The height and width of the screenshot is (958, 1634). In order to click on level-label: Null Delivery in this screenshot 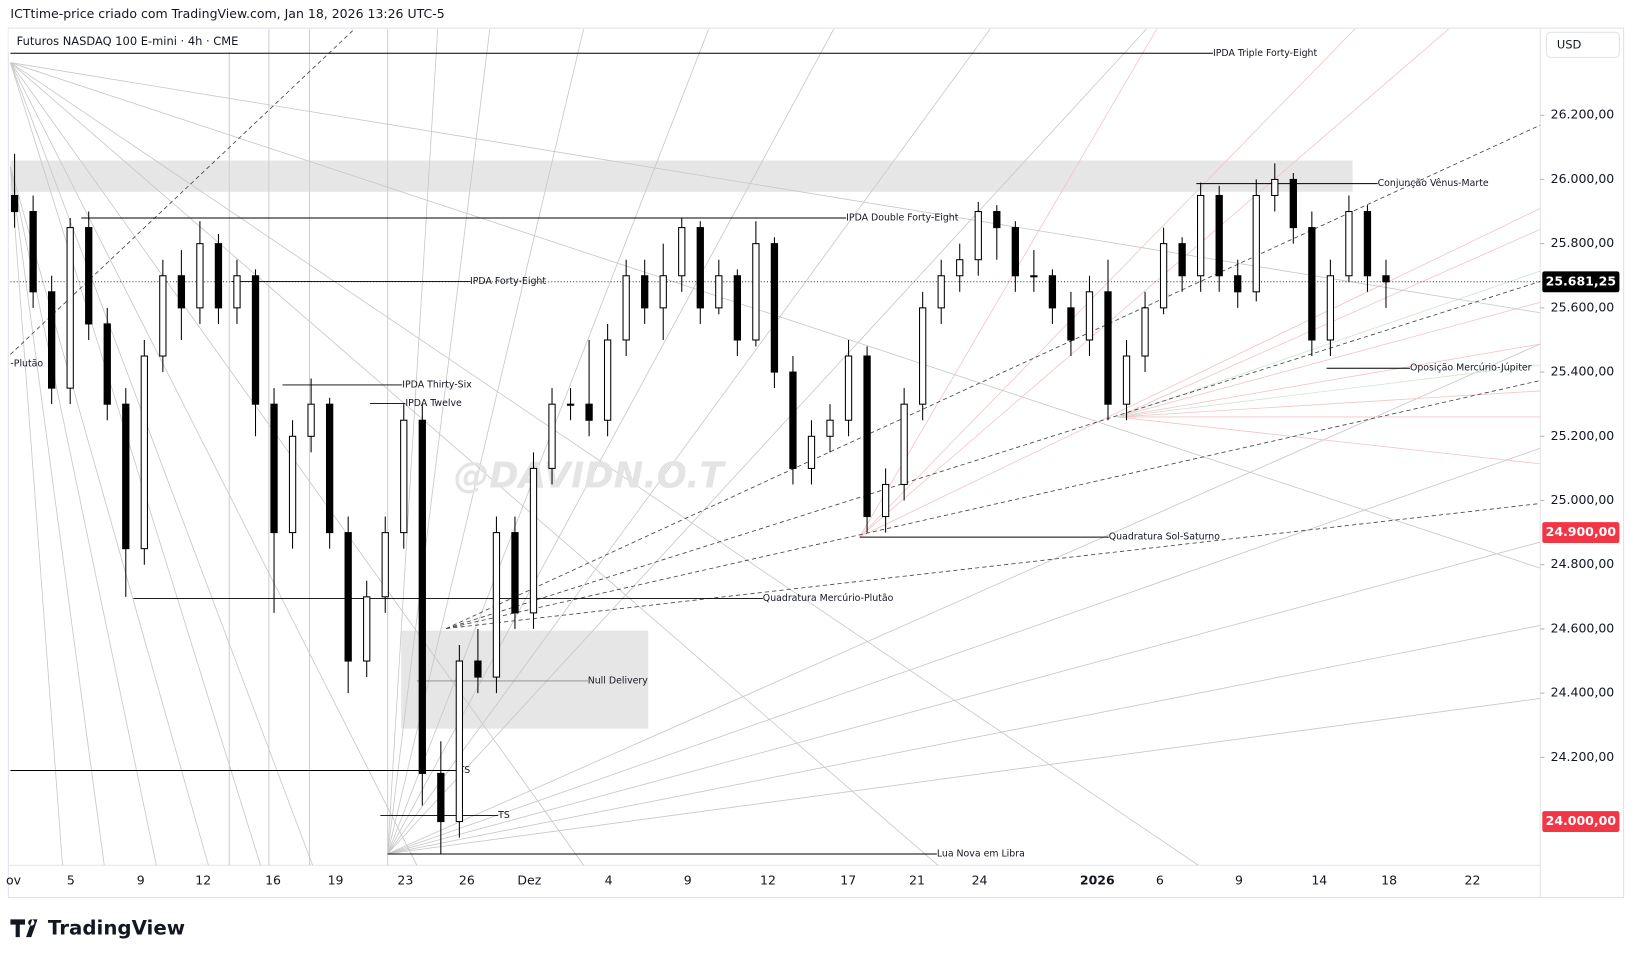, I will do `click(618, 680)`.